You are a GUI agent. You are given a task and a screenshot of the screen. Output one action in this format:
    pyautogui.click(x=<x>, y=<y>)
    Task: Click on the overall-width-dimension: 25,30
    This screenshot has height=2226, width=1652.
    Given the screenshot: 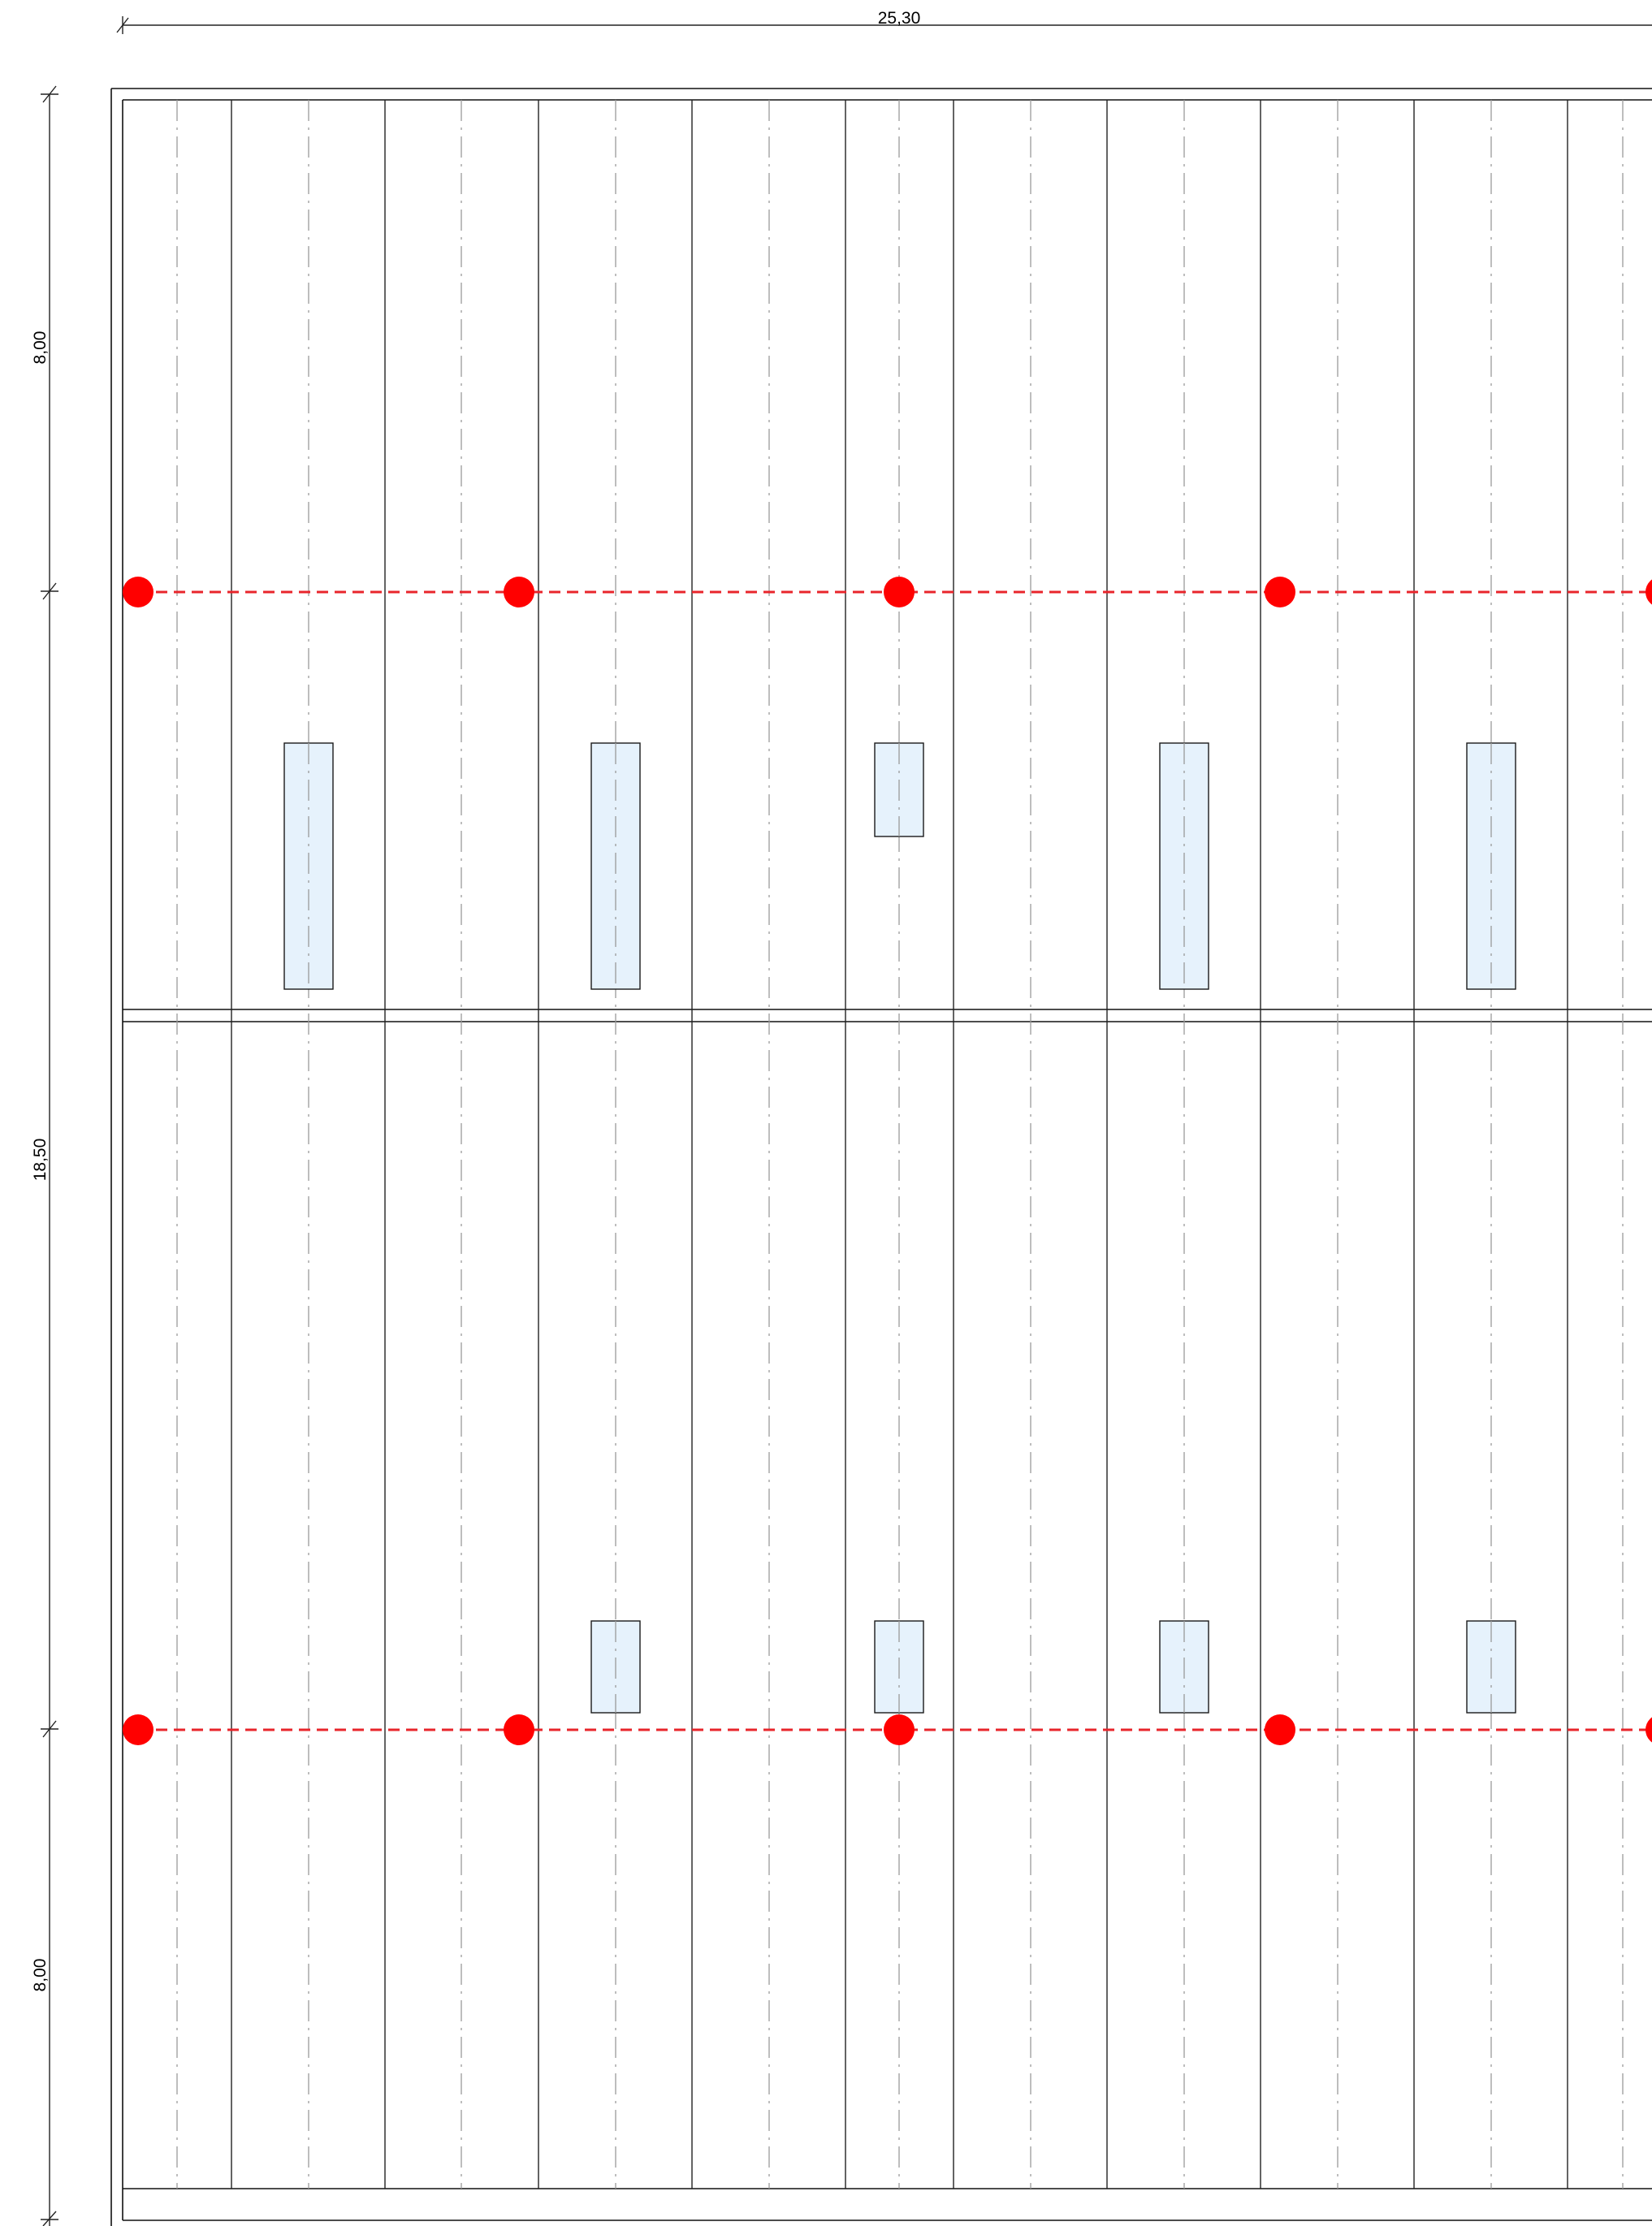 What is the action you would take?
    pyautogui.click(x=884, y=22)
    